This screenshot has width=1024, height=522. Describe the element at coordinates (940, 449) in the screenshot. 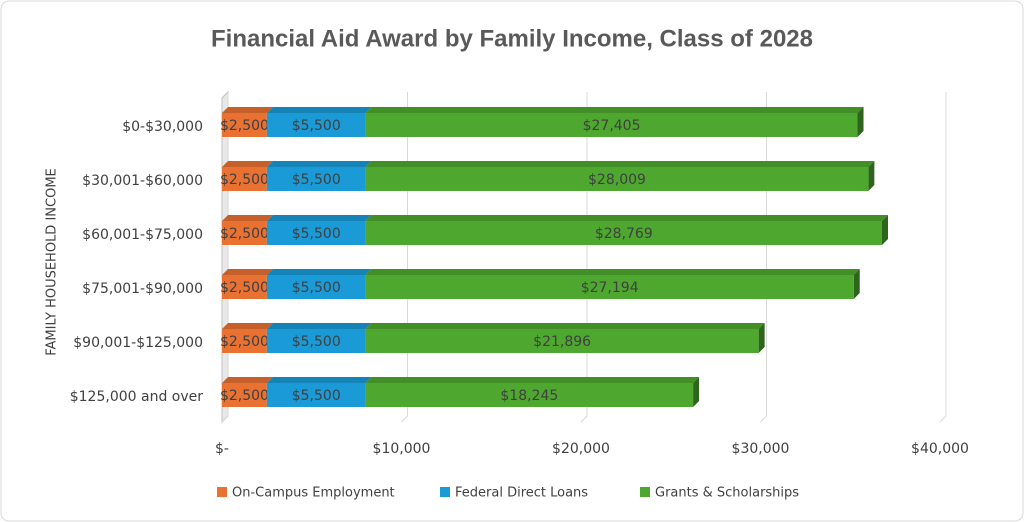

I see `x-tick-label: $40,000` at that location.